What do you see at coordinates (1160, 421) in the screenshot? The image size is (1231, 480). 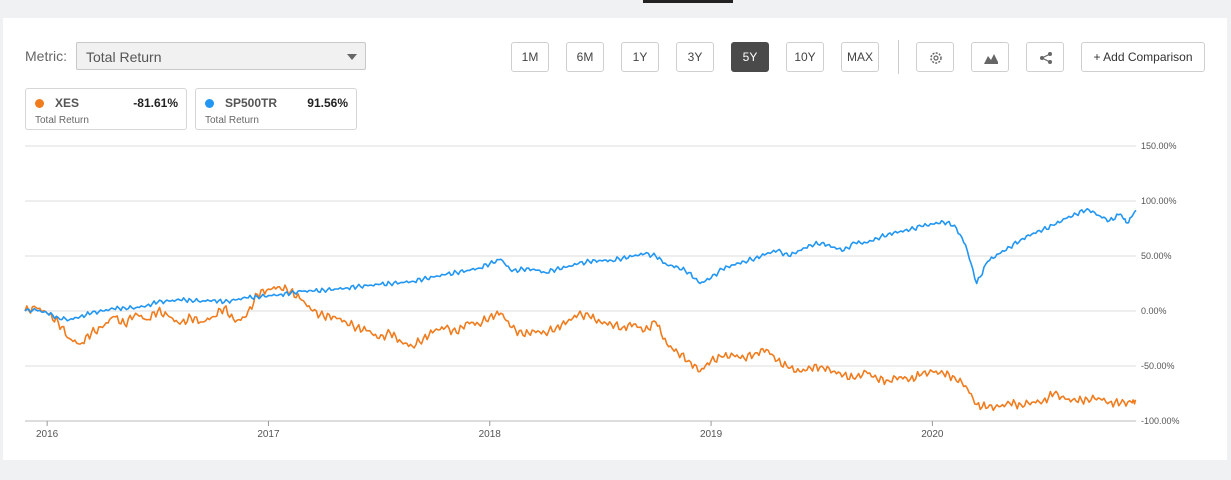 I see `y-tick-label: -100.00%` at bounding box center [1160, 421].